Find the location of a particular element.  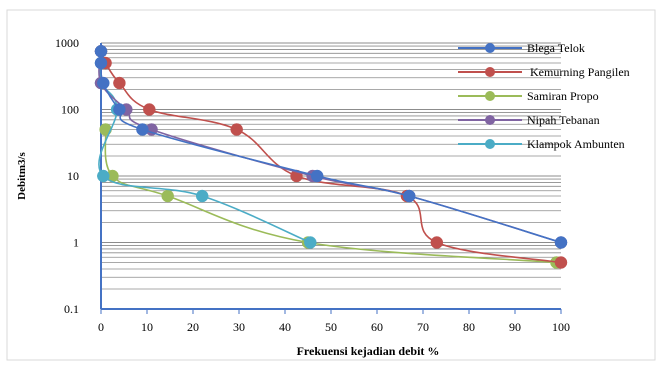

legend-entry-klampok-ambunten: Klampok Ambunten is located at coordinates (541, 144).